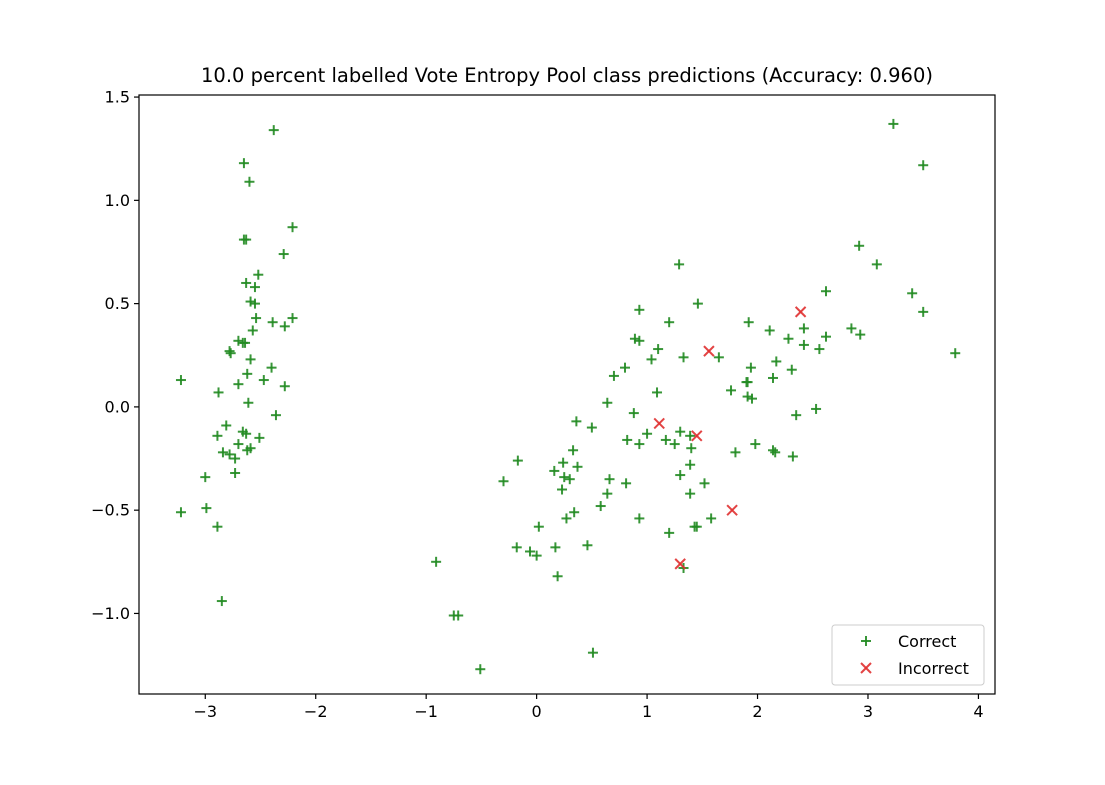  What do you see at coordinates (757, 711) in the screenshot?
I see `x-tick-label: 2` at bounding box center [757, 711].